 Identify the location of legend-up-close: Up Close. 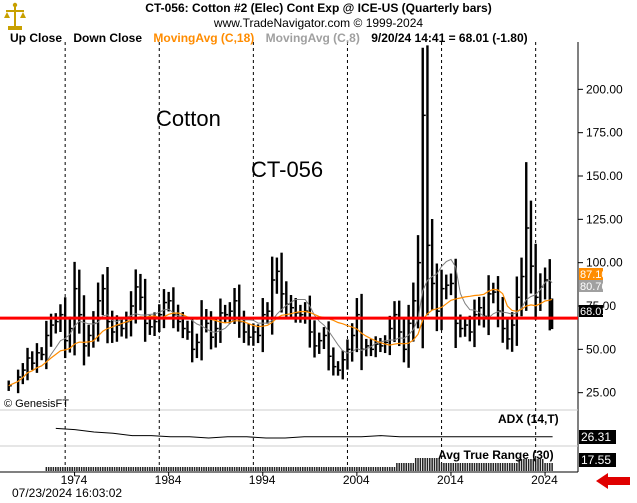
(36, 38).